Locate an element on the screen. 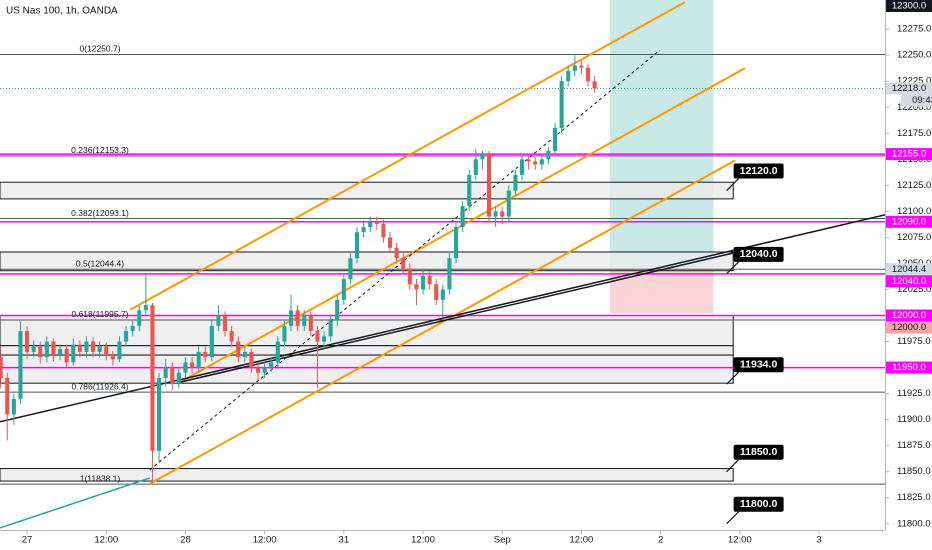 Image resolution: width=932 pixels, height=550 pixels. position-profit is located at coordinates (661, 133).